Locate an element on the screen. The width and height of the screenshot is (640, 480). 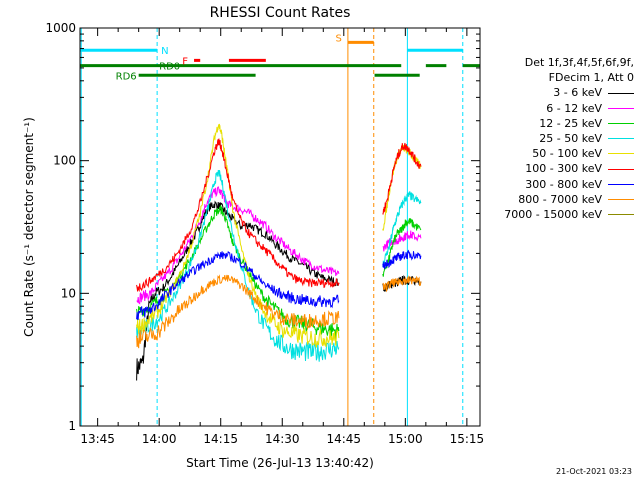
chart-title: RHESSI Count Rates is located at coordinates (280, 13).